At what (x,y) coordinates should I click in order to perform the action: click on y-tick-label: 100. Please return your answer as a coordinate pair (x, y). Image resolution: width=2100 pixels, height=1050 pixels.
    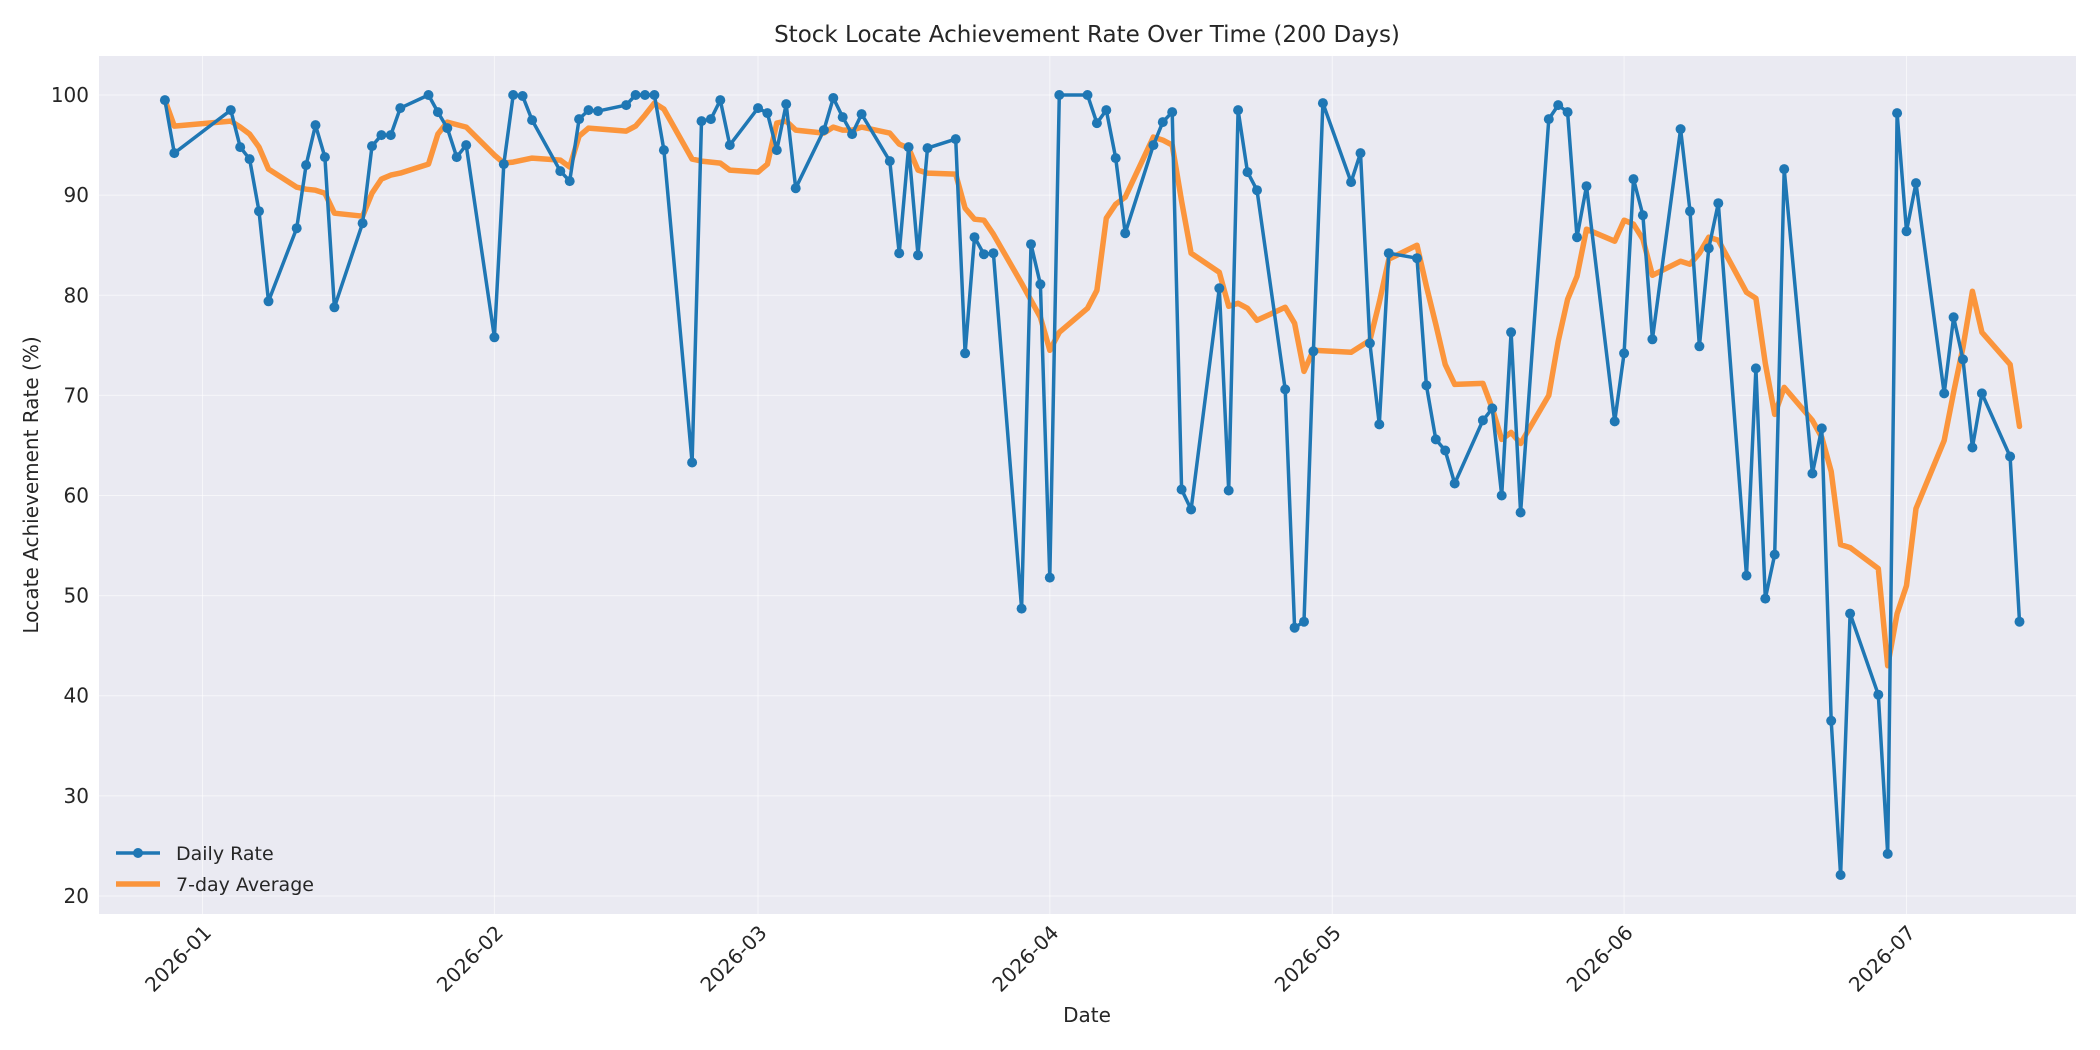
    Looking at the image, I should click on (70, 95).